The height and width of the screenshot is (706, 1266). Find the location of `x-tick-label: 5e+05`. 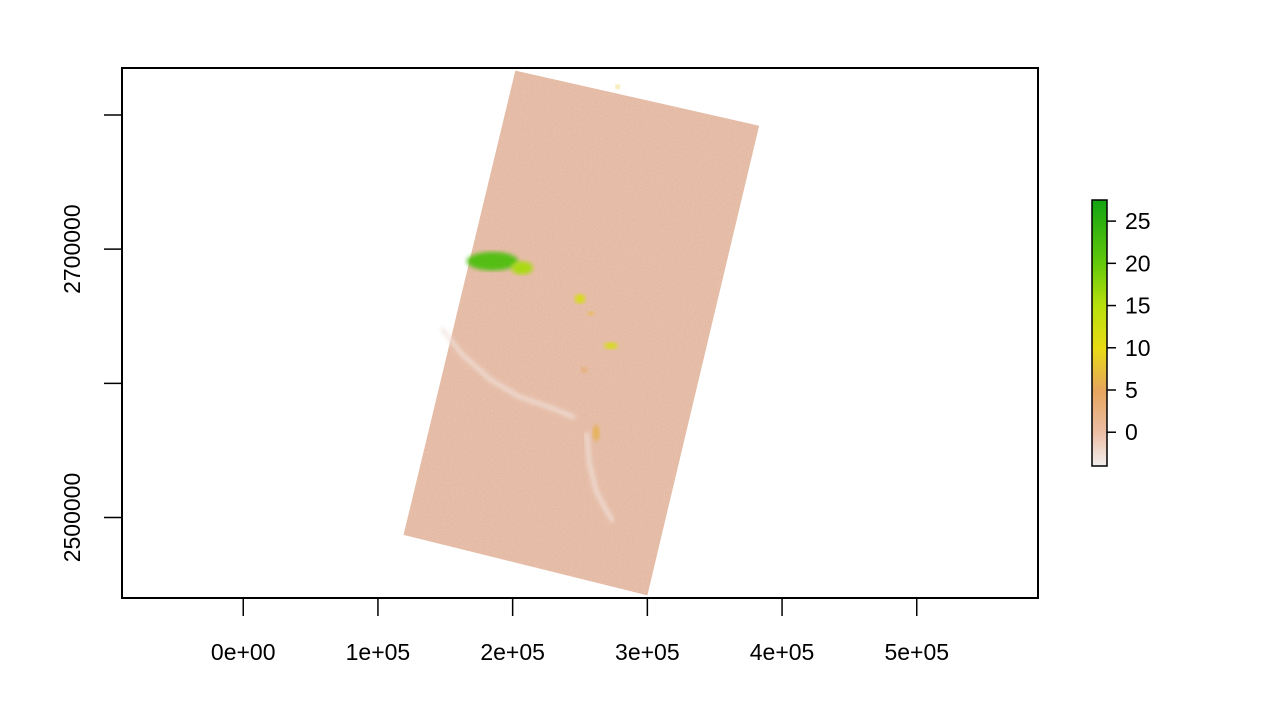

x-tick-label: 5e+05 is located at coordinates (916, 652).